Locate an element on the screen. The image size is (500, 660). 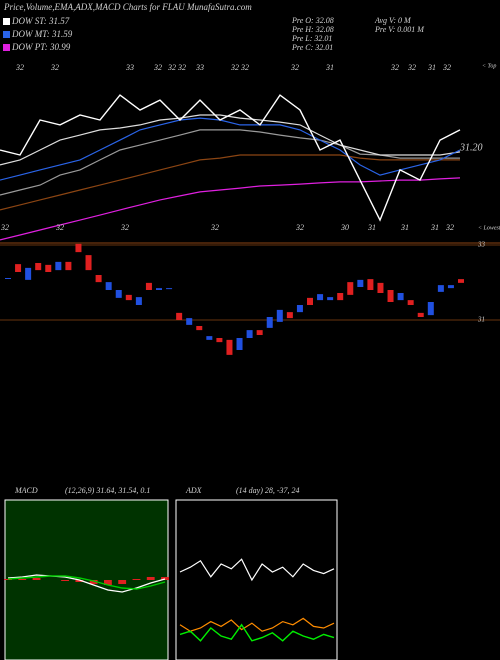
panel is located at coordinates (256, 579).